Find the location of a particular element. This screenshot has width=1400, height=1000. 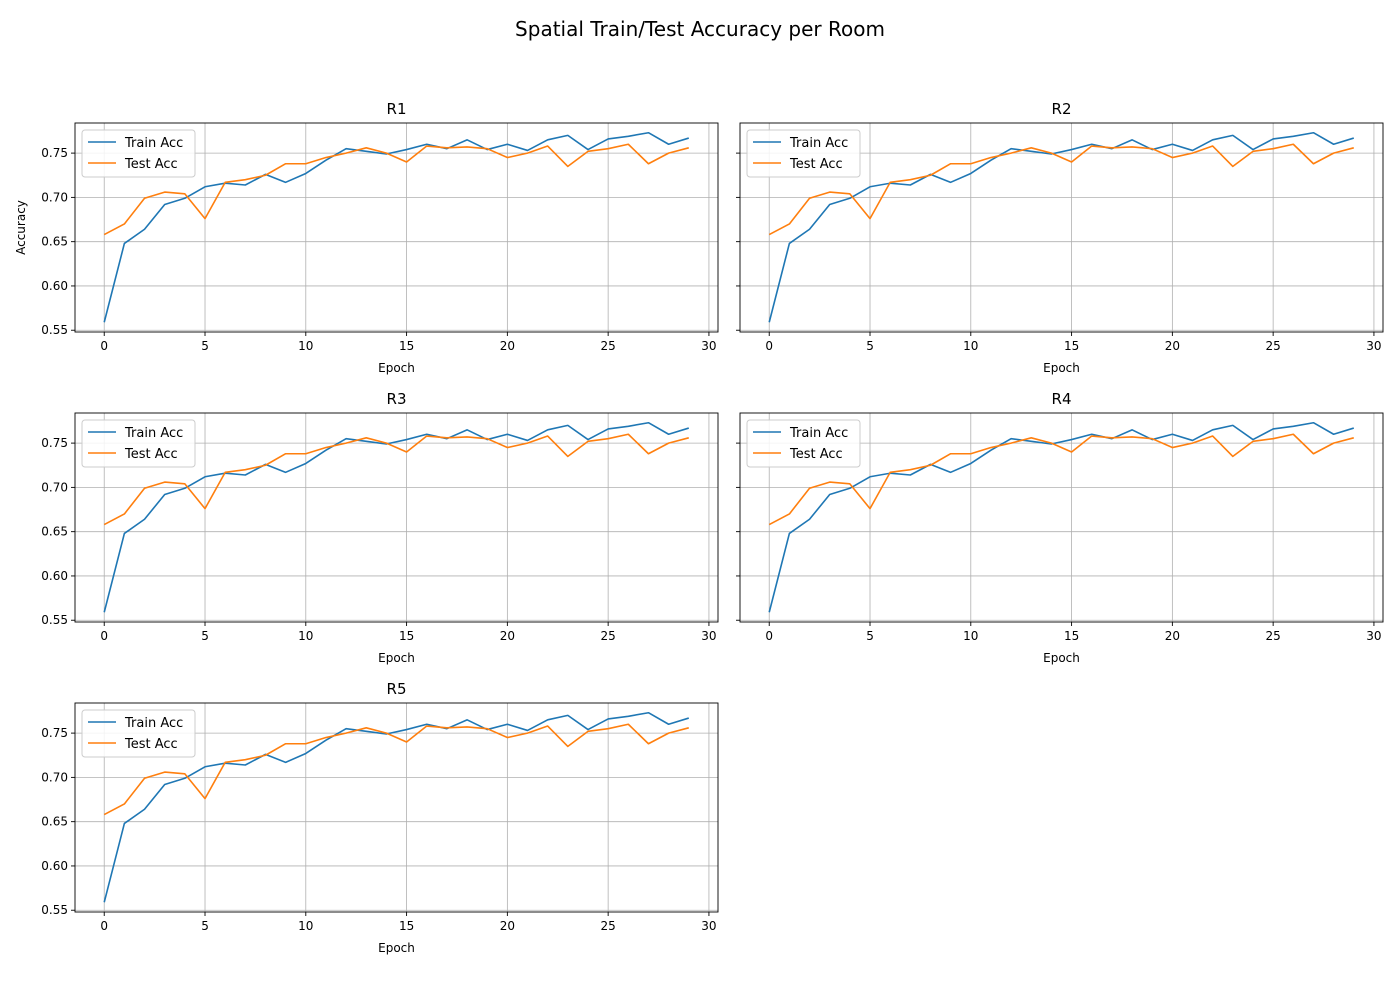

subplot-title: R4 is located at coordinates (1062, 399).